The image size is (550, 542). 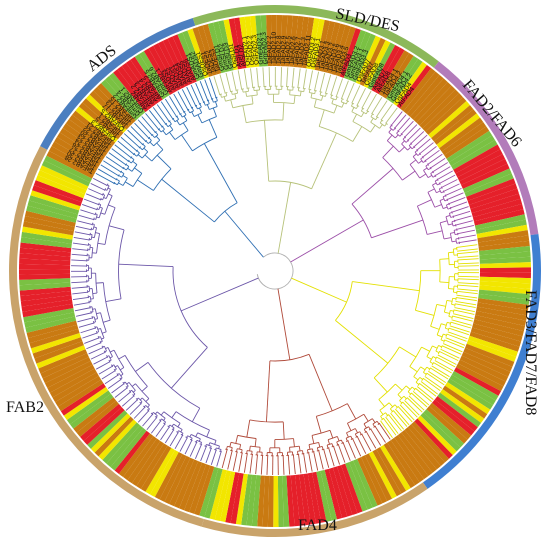 What do you see at coordinates (284, 49) in the screenshot?
I see `leaf-label: TaFAD2.9` at bounding box center [284, 49].